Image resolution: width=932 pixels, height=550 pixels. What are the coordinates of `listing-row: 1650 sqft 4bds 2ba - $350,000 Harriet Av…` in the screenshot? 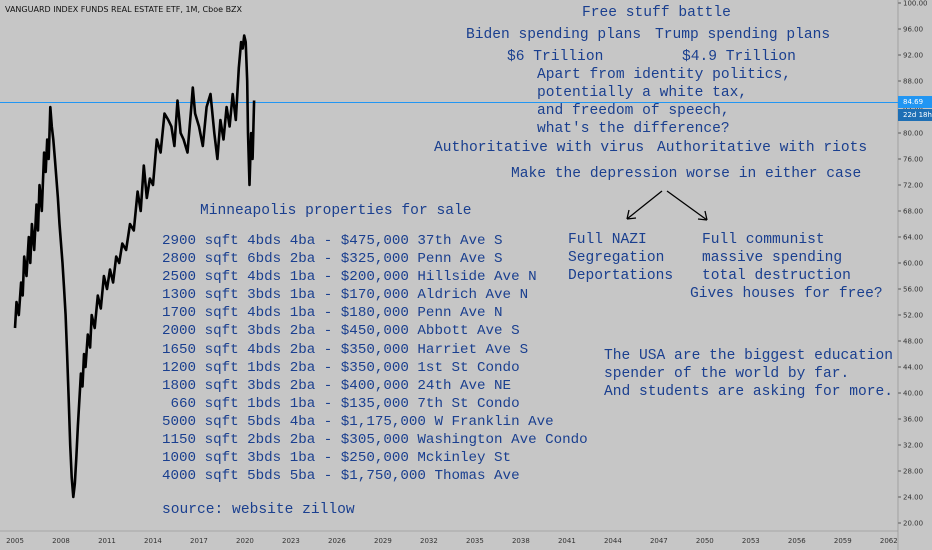 It's located at (345, 349).